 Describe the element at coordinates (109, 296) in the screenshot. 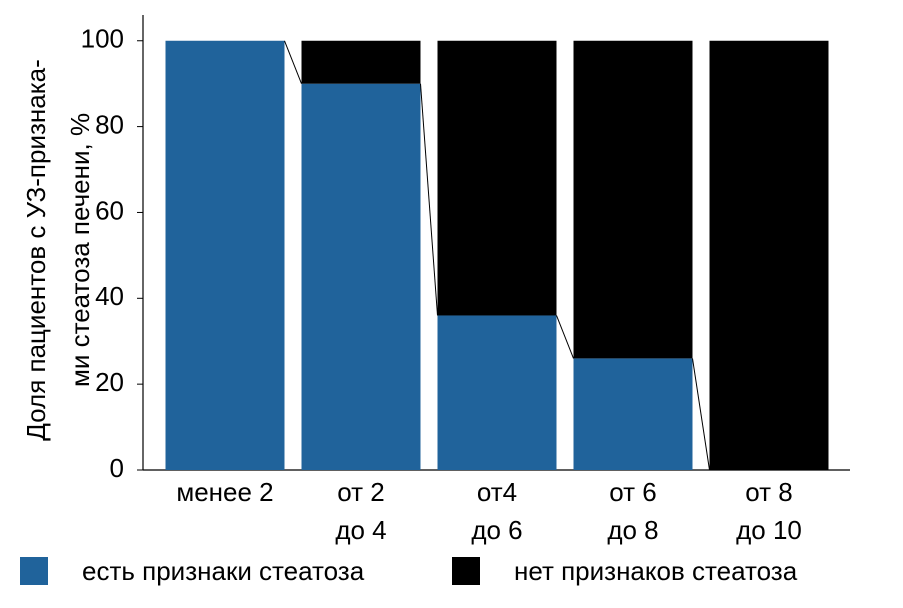

I see `y-tick-label: 40` at that location.